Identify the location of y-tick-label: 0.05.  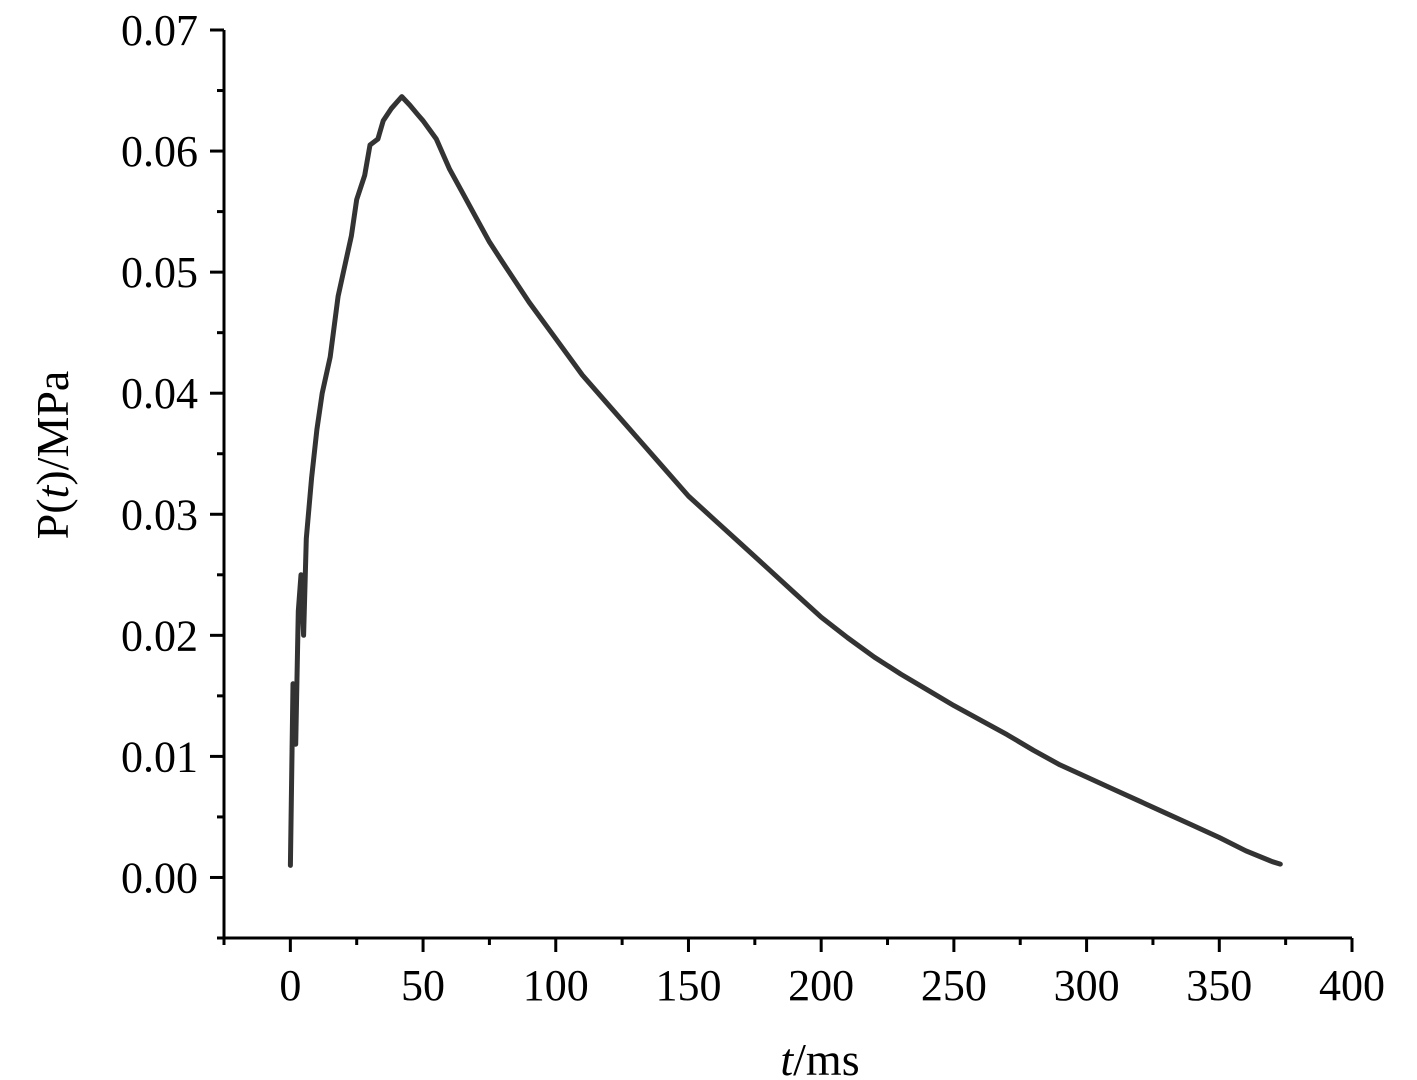
(159, 272).